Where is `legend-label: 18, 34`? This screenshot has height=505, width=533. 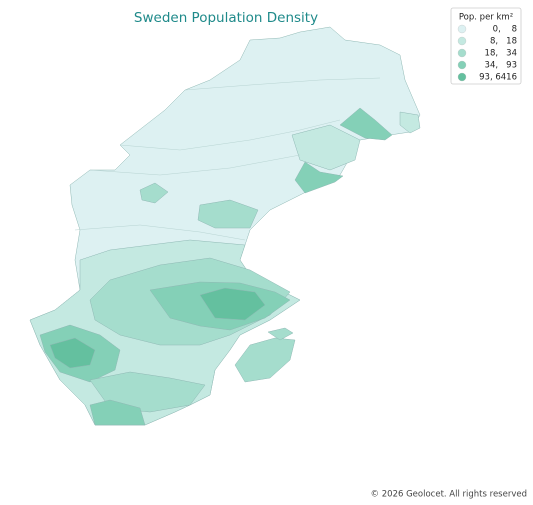
legend-label: 18, 34 is located at coordinates (501, 54).